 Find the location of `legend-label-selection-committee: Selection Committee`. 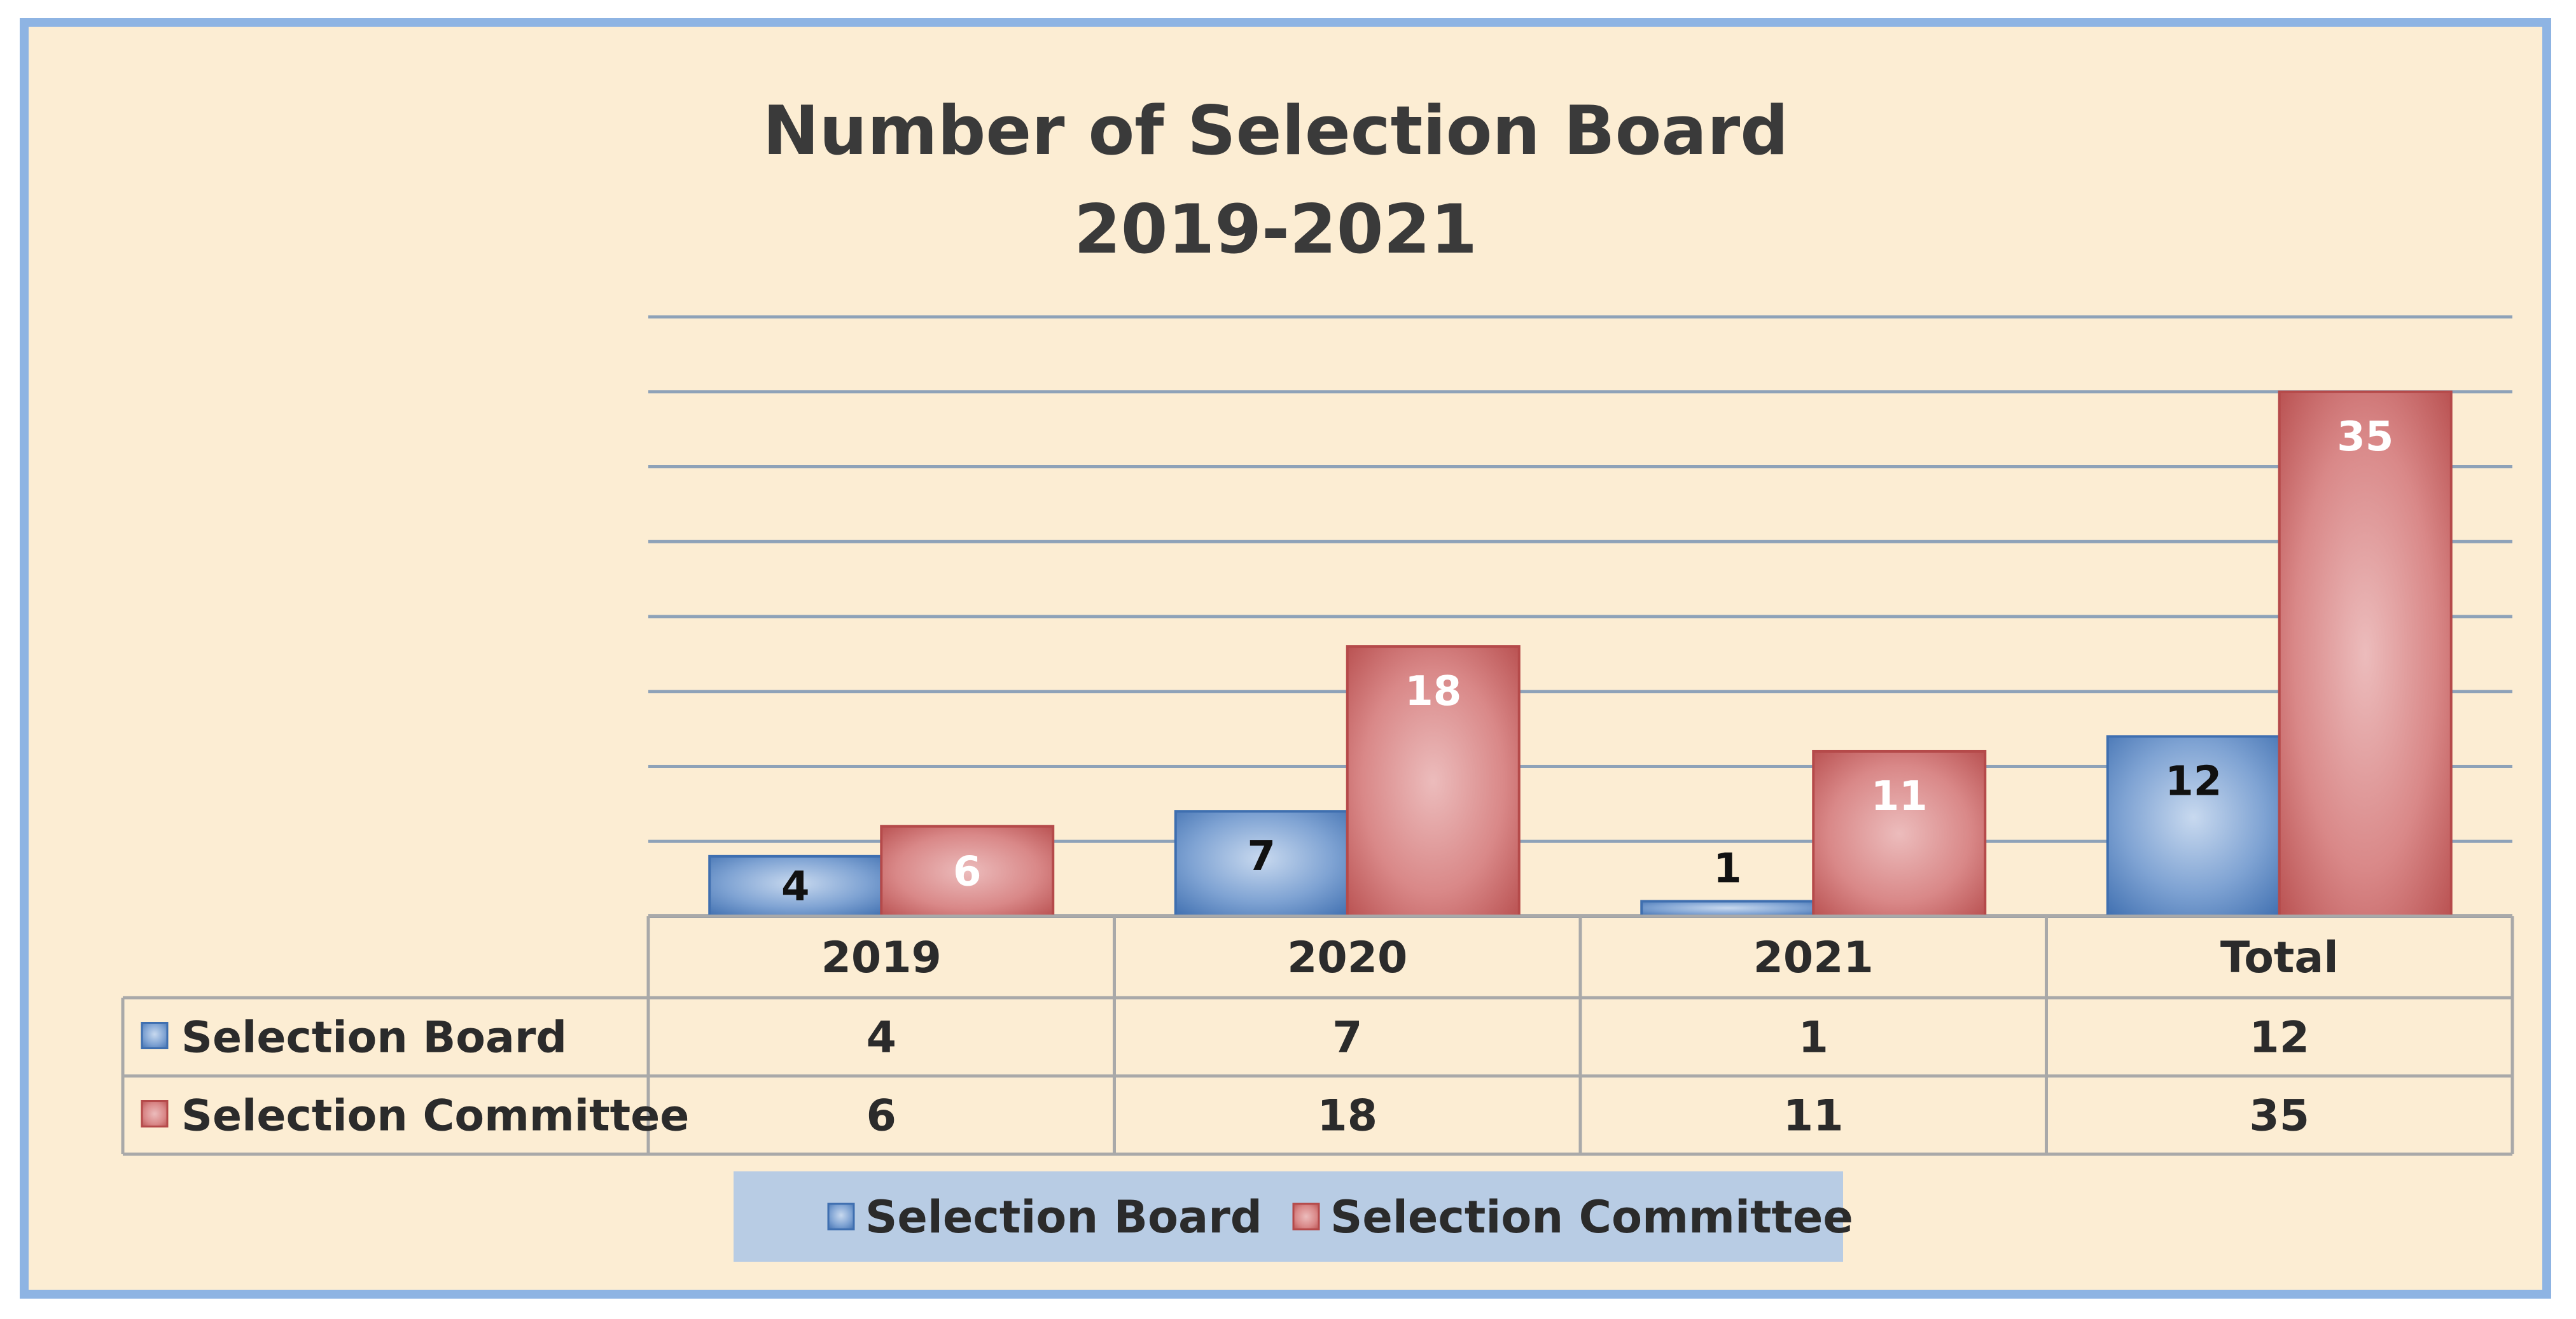

legend-label-selection-committee: Selection Committee is located at coordinates (1591, 1217).